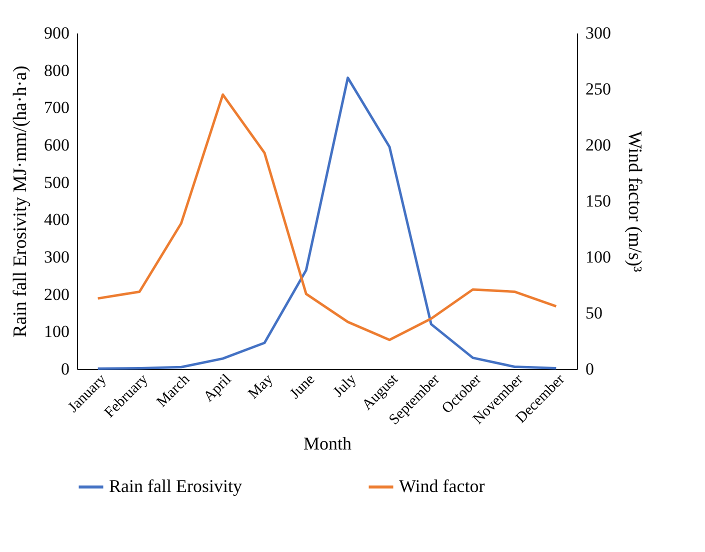 The height and width of the screenshot is (552, 705). Describe the element at coordinates (261, 386) in the screenshot. I see `x-tick-label: May` at that location.